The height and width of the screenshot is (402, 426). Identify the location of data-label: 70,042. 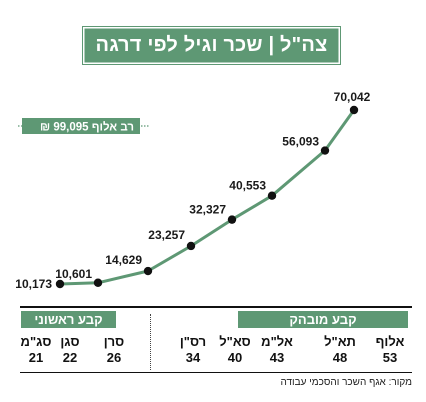
(352, 97).